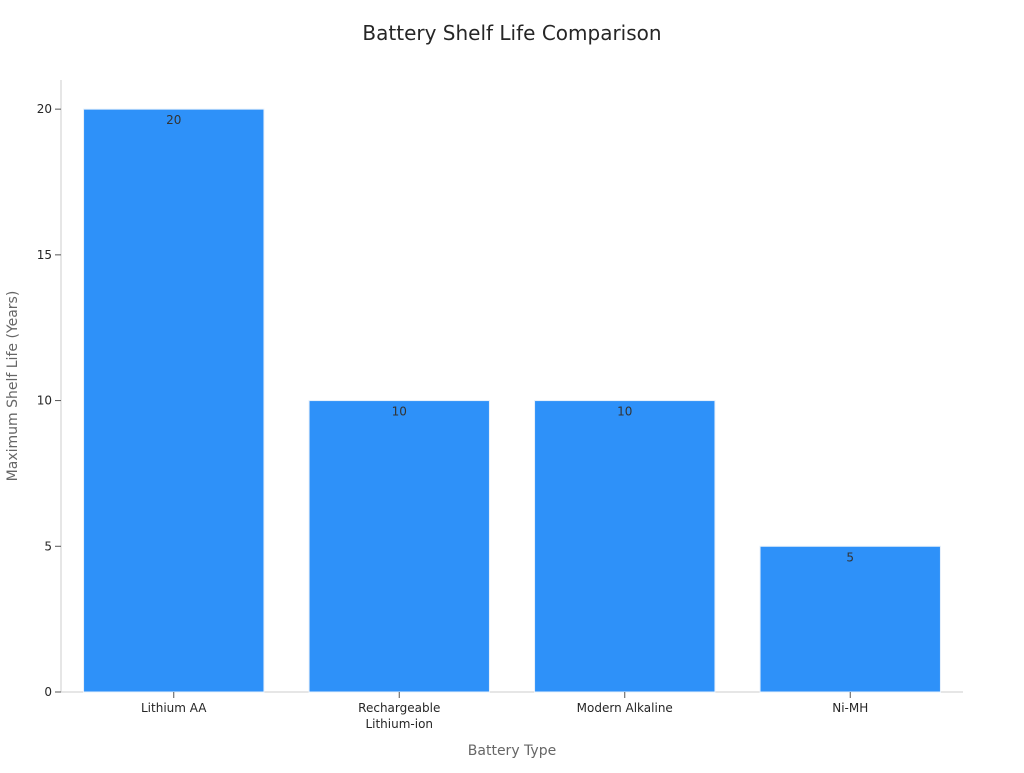  What do you see at coordinates (44, 255) in the screenshot?
I see `y-tick-label: 15` at bounding box center [44, 255].